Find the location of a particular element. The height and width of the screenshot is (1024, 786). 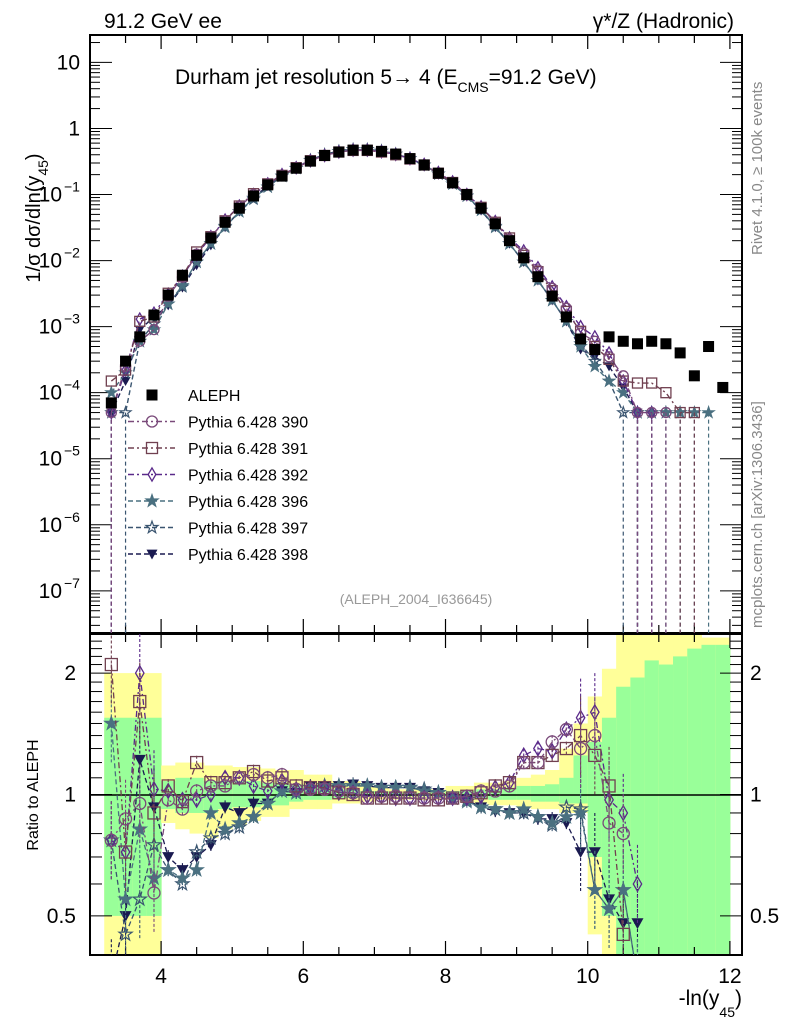

legend-item-p397: Pythia 6.428 397 is located at coordinates (218, 528).